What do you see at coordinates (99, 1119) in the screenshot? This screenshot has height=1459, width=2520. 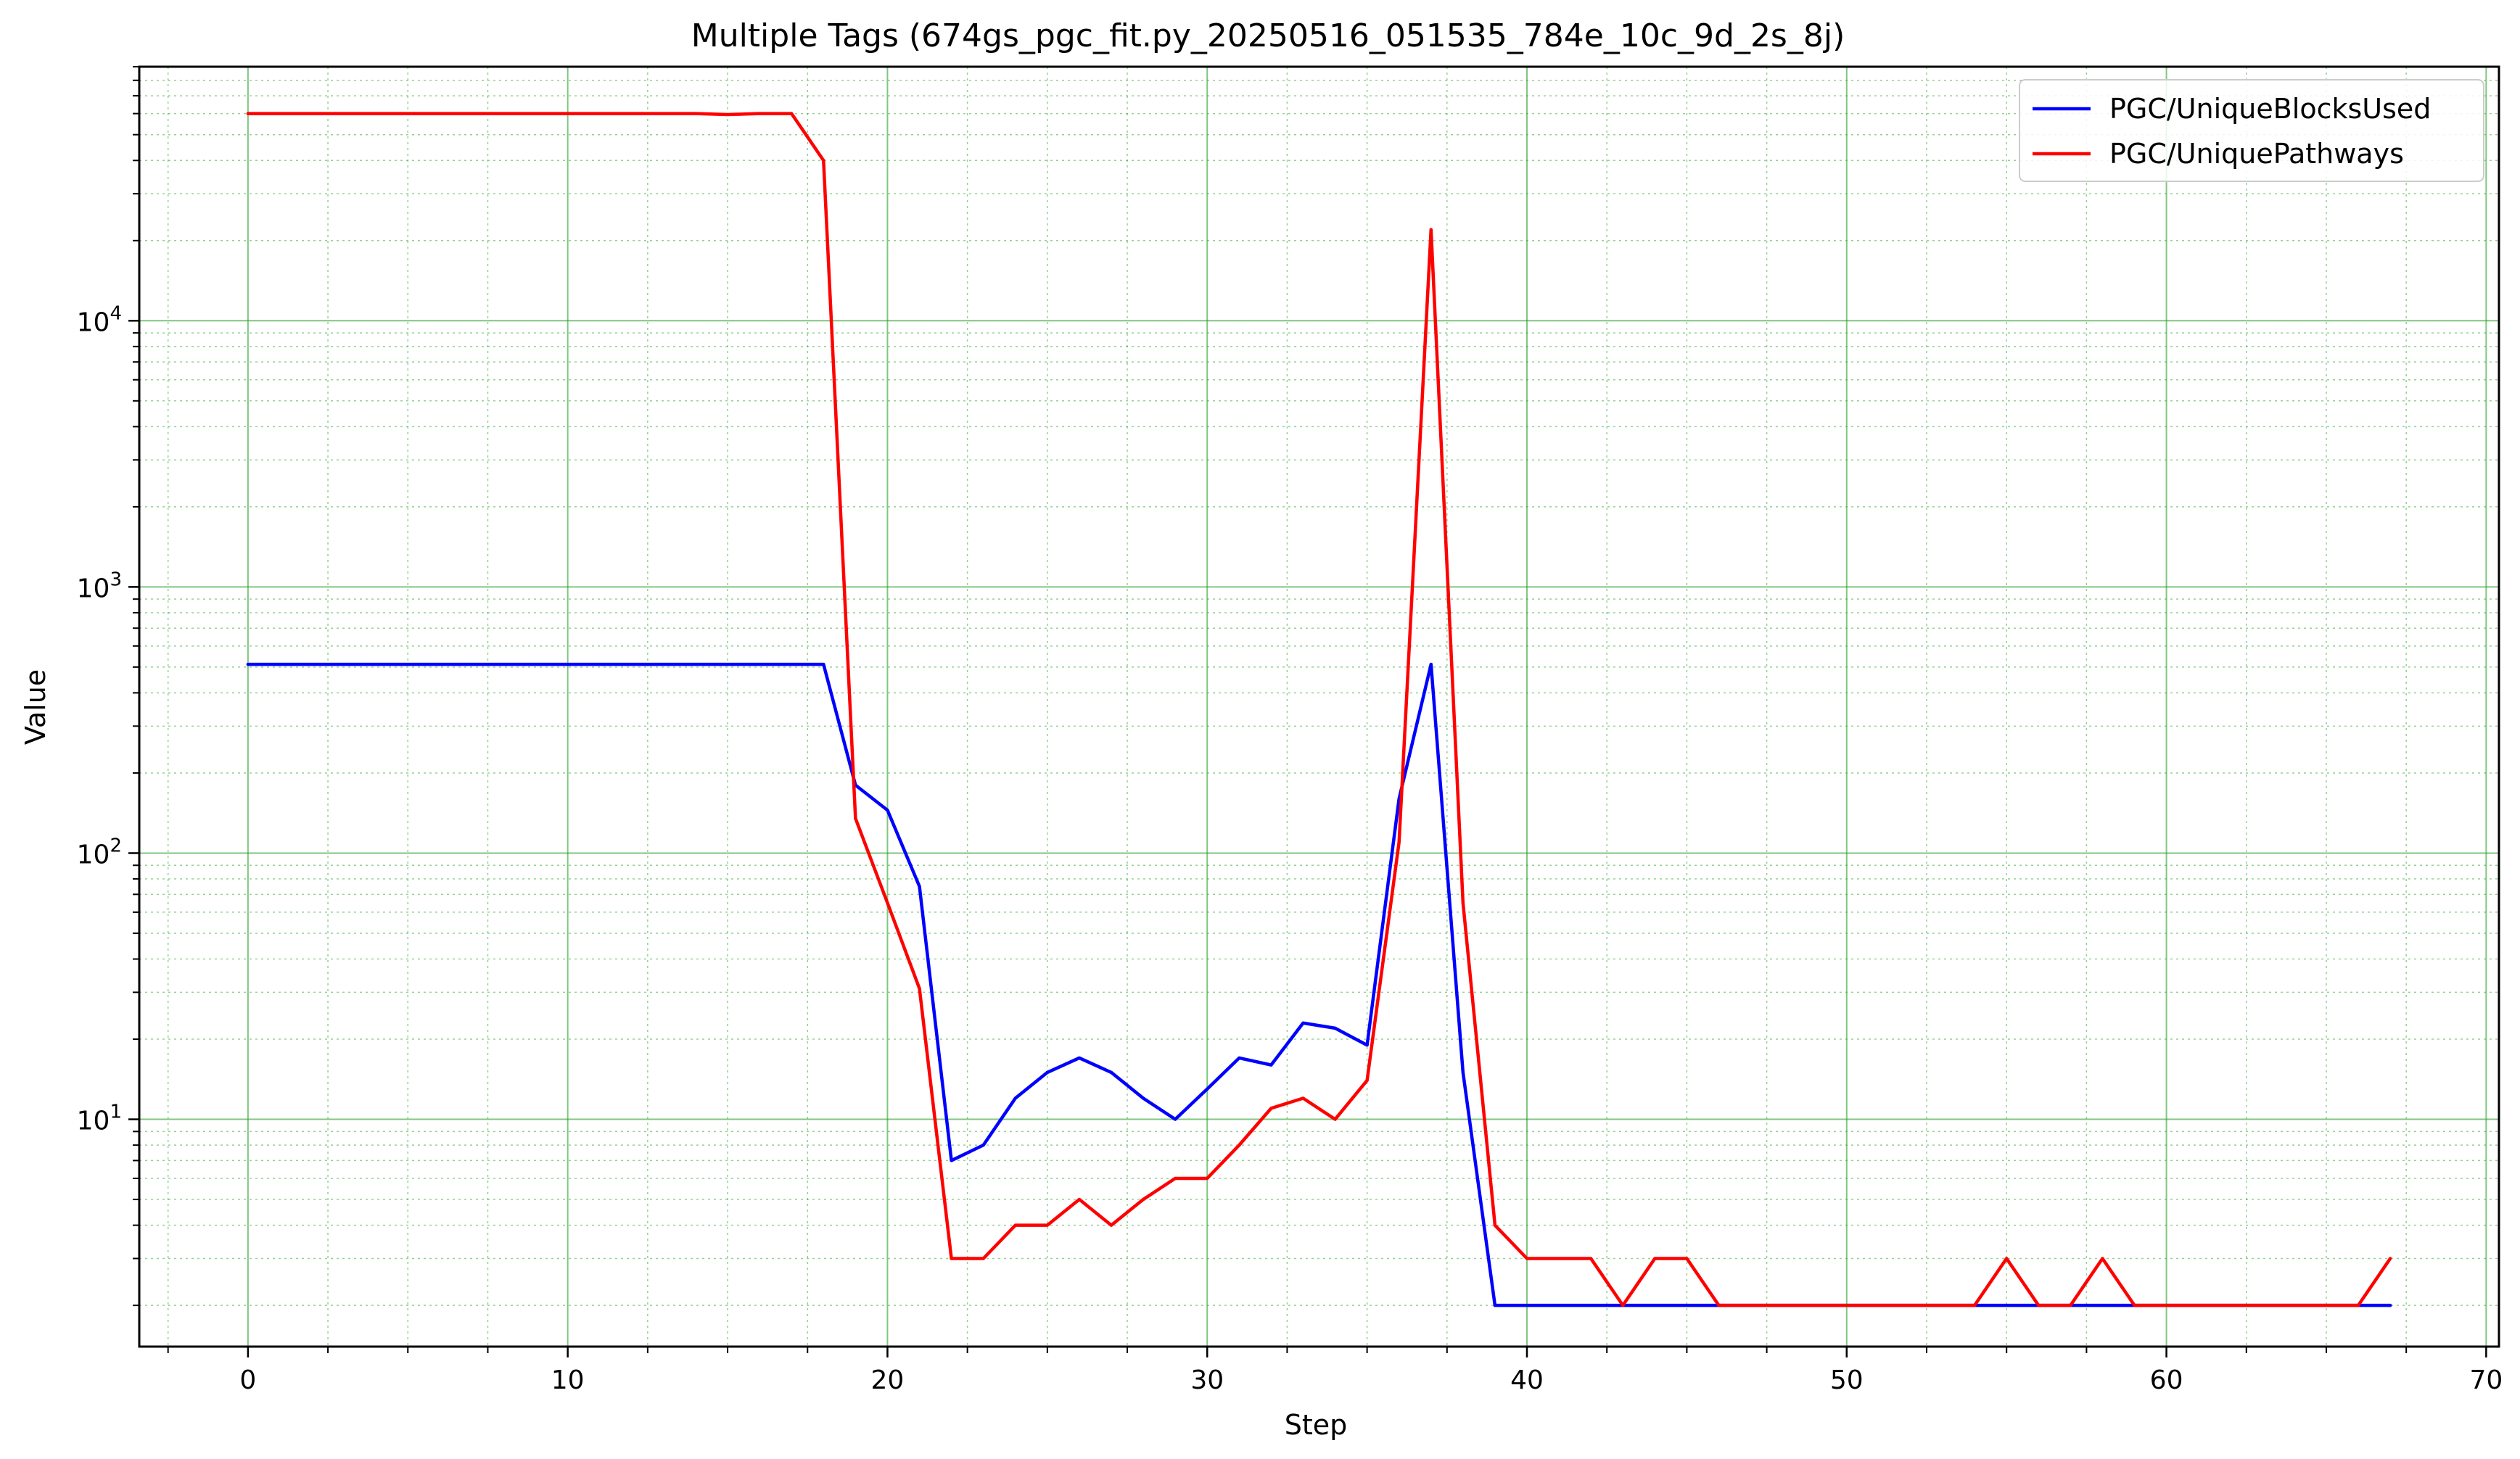 I see `y-tick-label: 10¹` at bounding box center [99, 1119].